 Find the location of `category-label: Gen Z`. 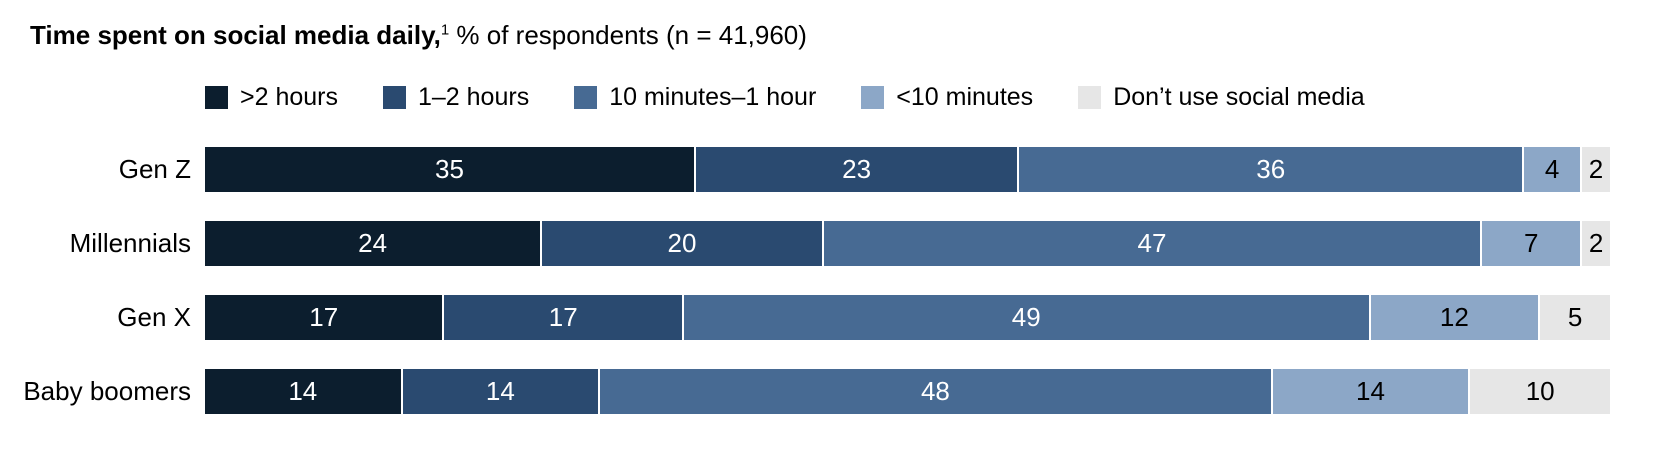

category-label: Gen Z is located at coordinates (154, 169).